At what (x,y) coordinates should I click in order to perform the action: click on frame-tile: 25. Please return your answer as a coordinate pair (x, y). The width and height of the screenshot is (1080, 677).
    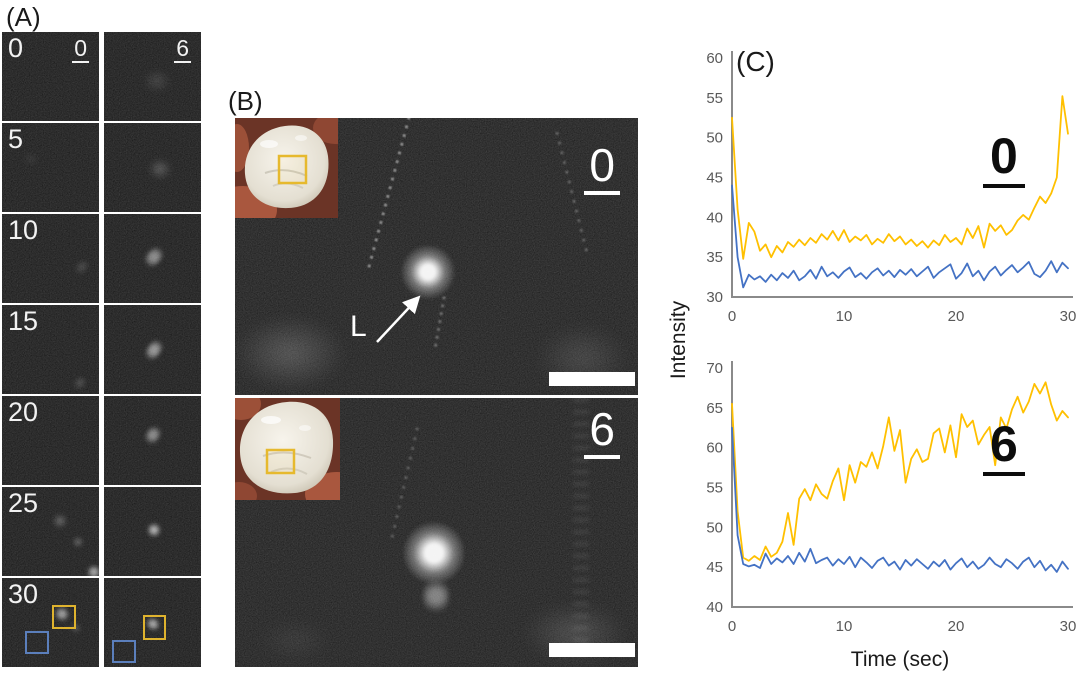
    Looking at the image, I should click on (50, 531).